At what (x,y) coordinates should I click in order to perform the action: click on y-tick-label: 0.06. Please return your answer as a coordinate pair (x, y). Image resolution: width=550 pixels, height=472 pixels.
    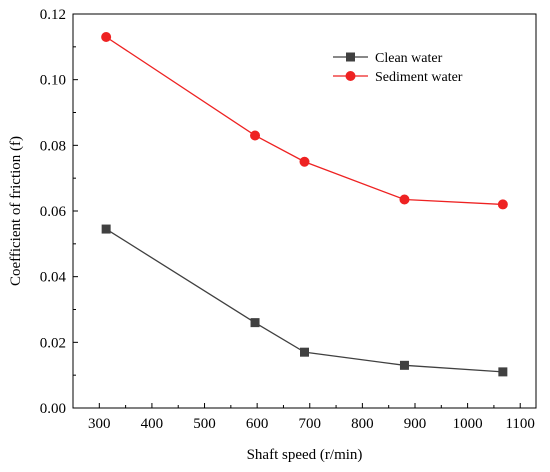
    Looking at the image, I should click on (53, 212).